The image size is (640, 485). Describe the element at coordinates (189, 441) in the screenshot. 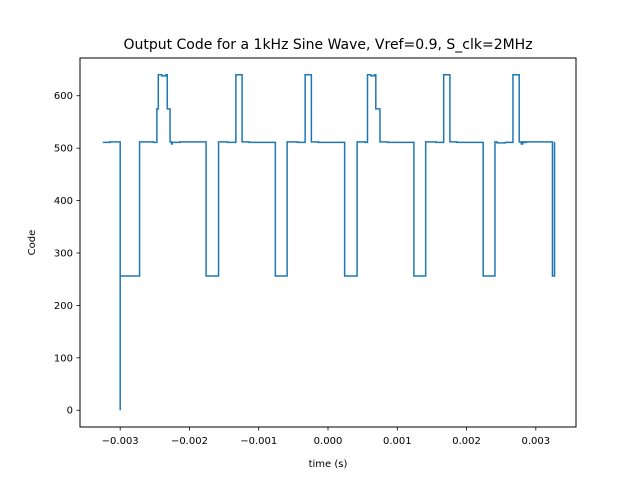

I see `x-tick-label: −0.002` at that location.